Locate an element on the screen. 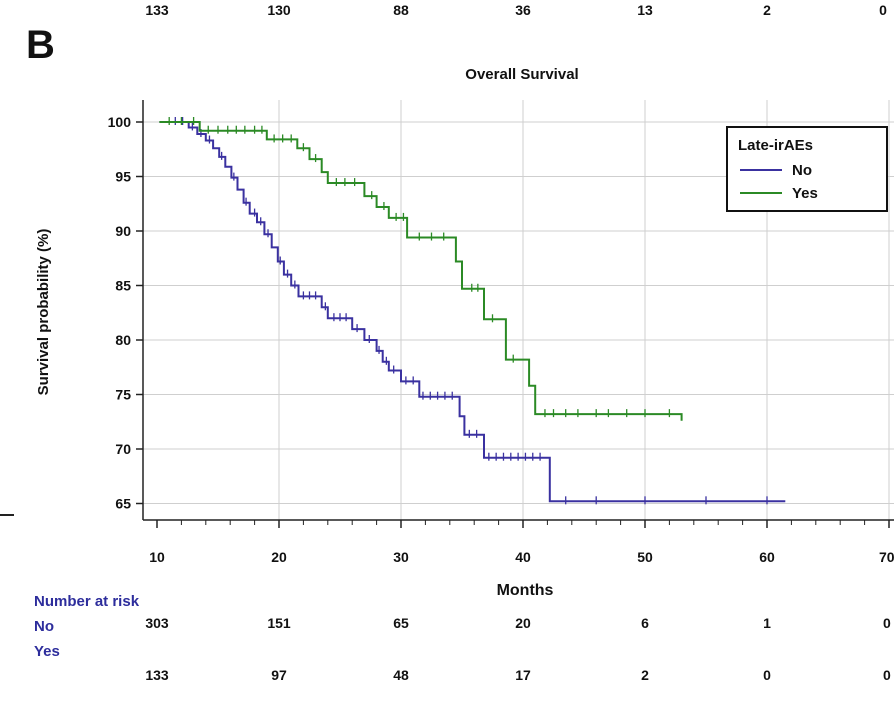  risk-table-title: Number at risk is located at coordinates (87, 601).